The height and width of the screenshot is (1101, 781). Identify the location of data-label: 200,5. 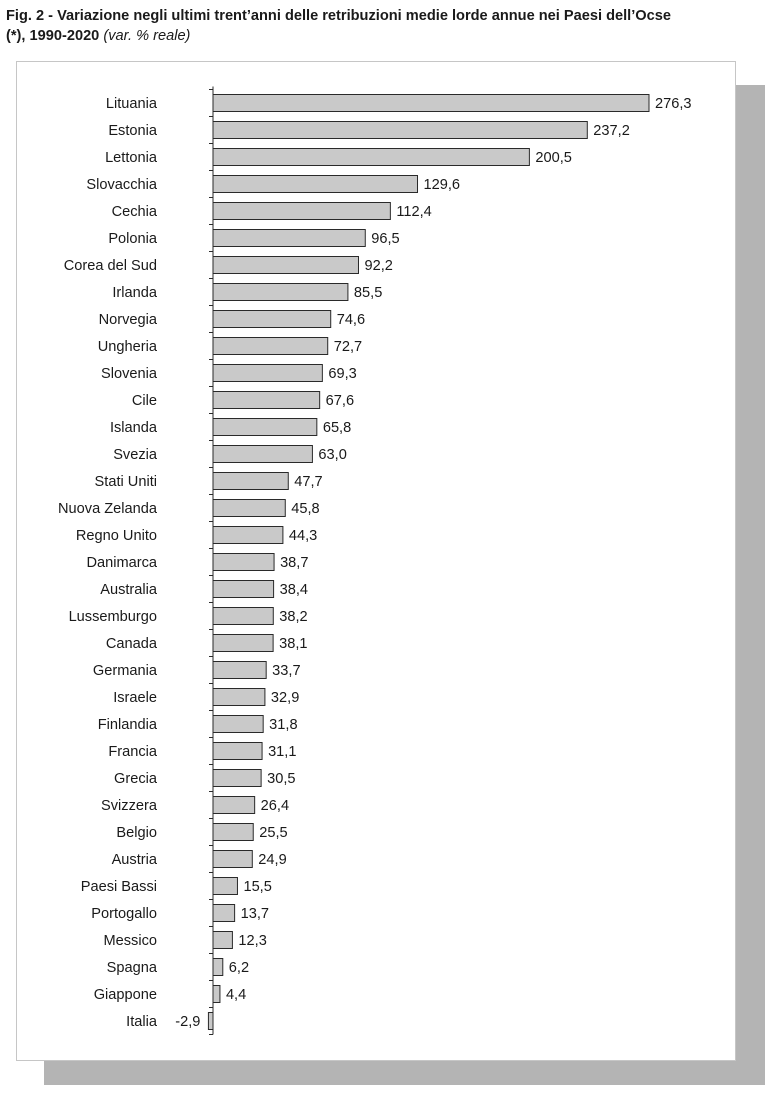
(553, 158).